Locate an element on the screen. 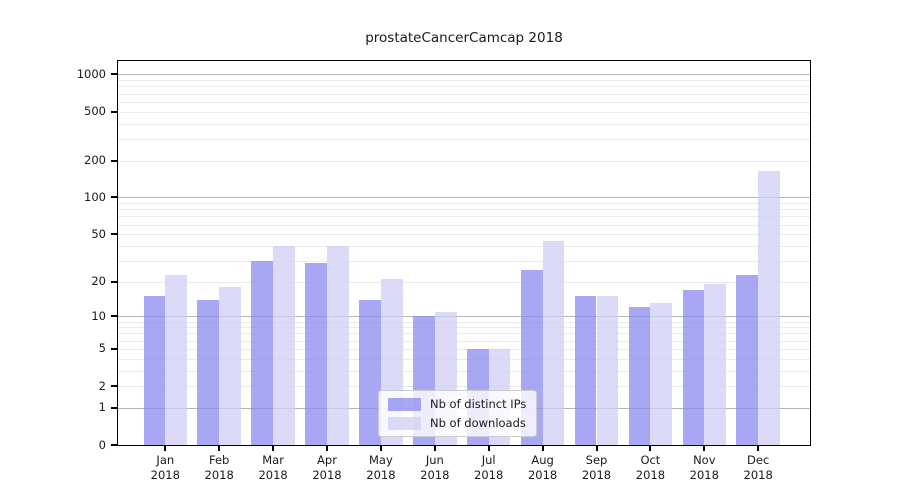  bar-downloads-apr is located at coordinates (338, 345).